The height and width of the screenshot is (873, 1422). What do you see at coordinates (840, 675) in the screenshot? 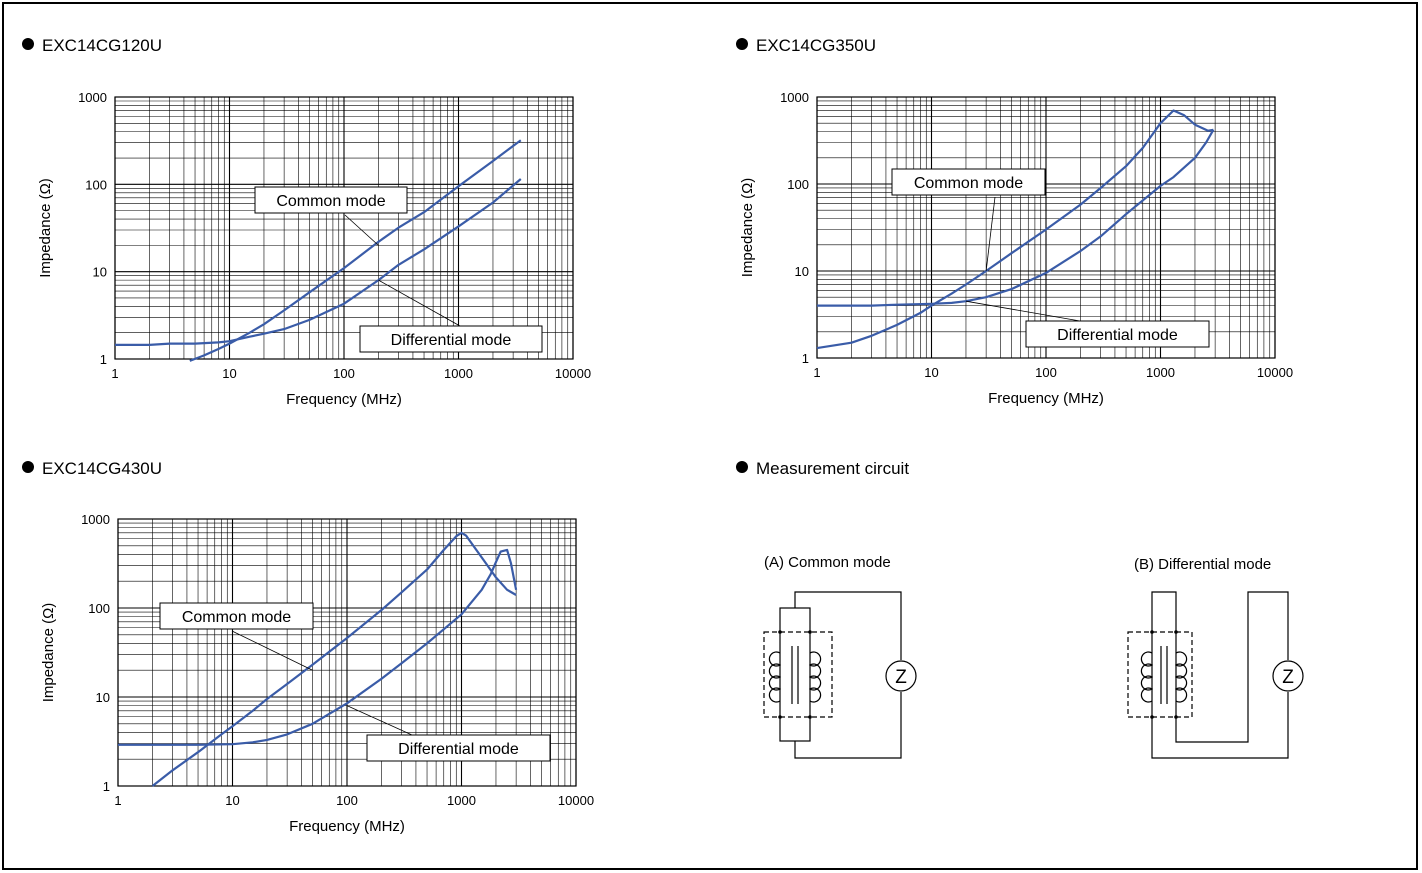
I see `common-mode-circuit` at bounding box center [840, 675].